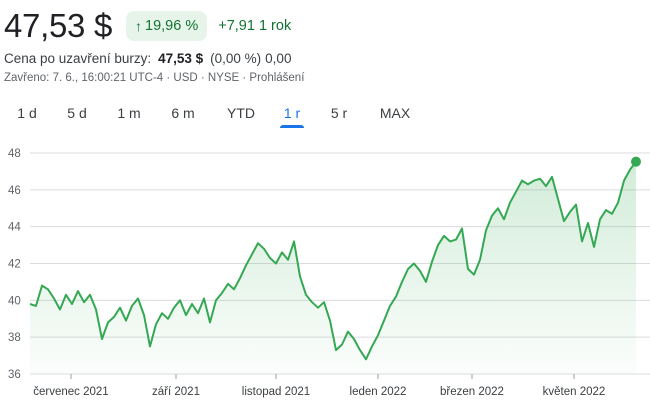 The height and width of the screenshot is (408, 650). What do you see at coordinates (181, 58) in the screenshot?
I see `after-hours-price: 47,53 $` at bounding box center [181, 58].